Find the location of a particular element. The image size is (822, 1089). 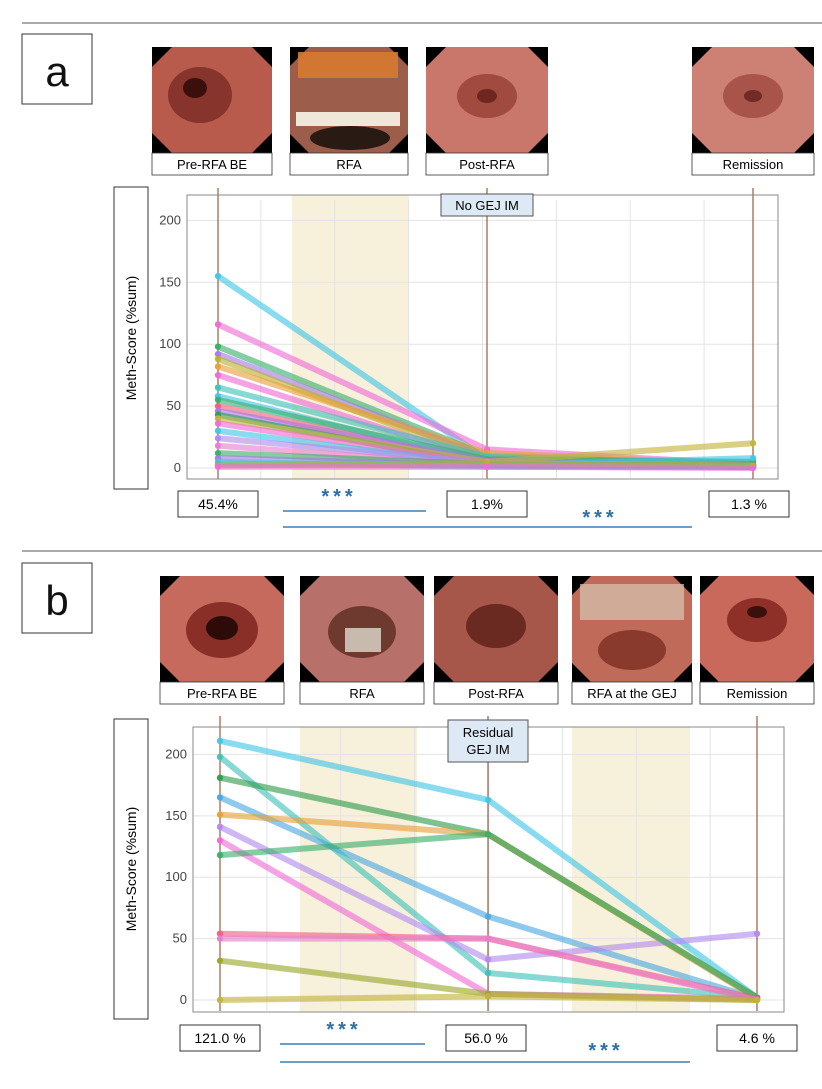

stage-label-b-0: Pre-RFA BE is located at coordinates (222, 693).